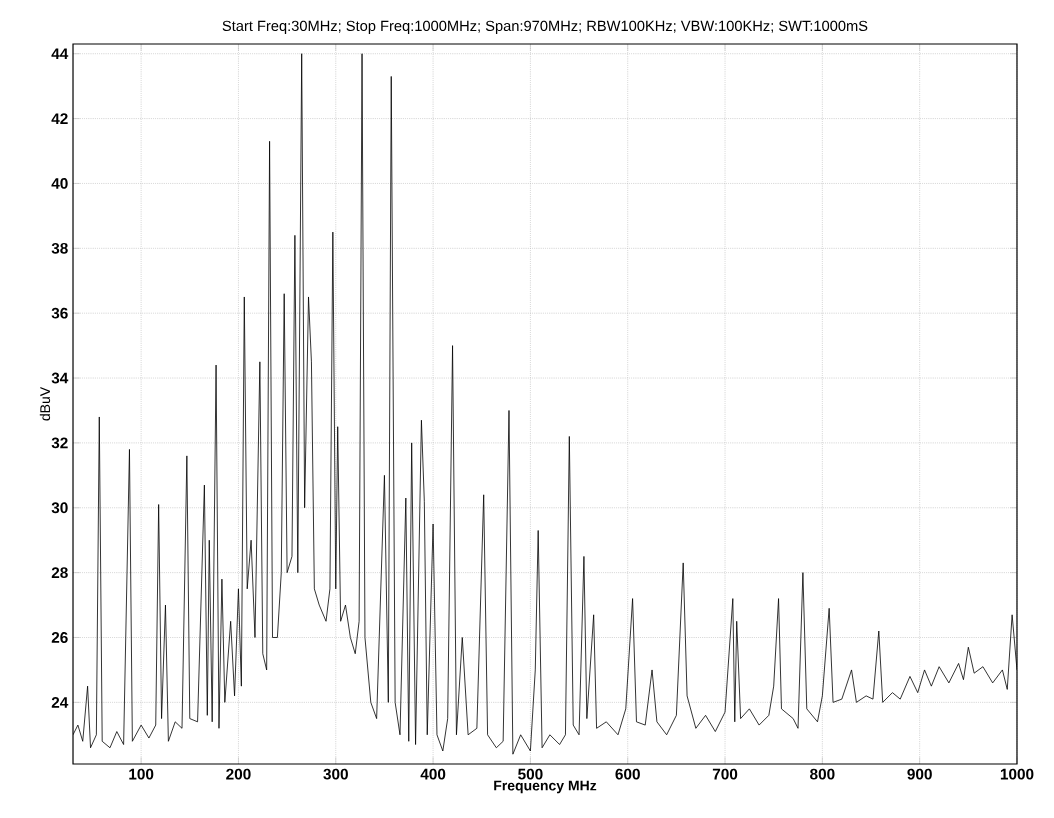 This screenshot has width=1054, height=818. I want to click on y-axis-title: dBuV, so click(45, 403).